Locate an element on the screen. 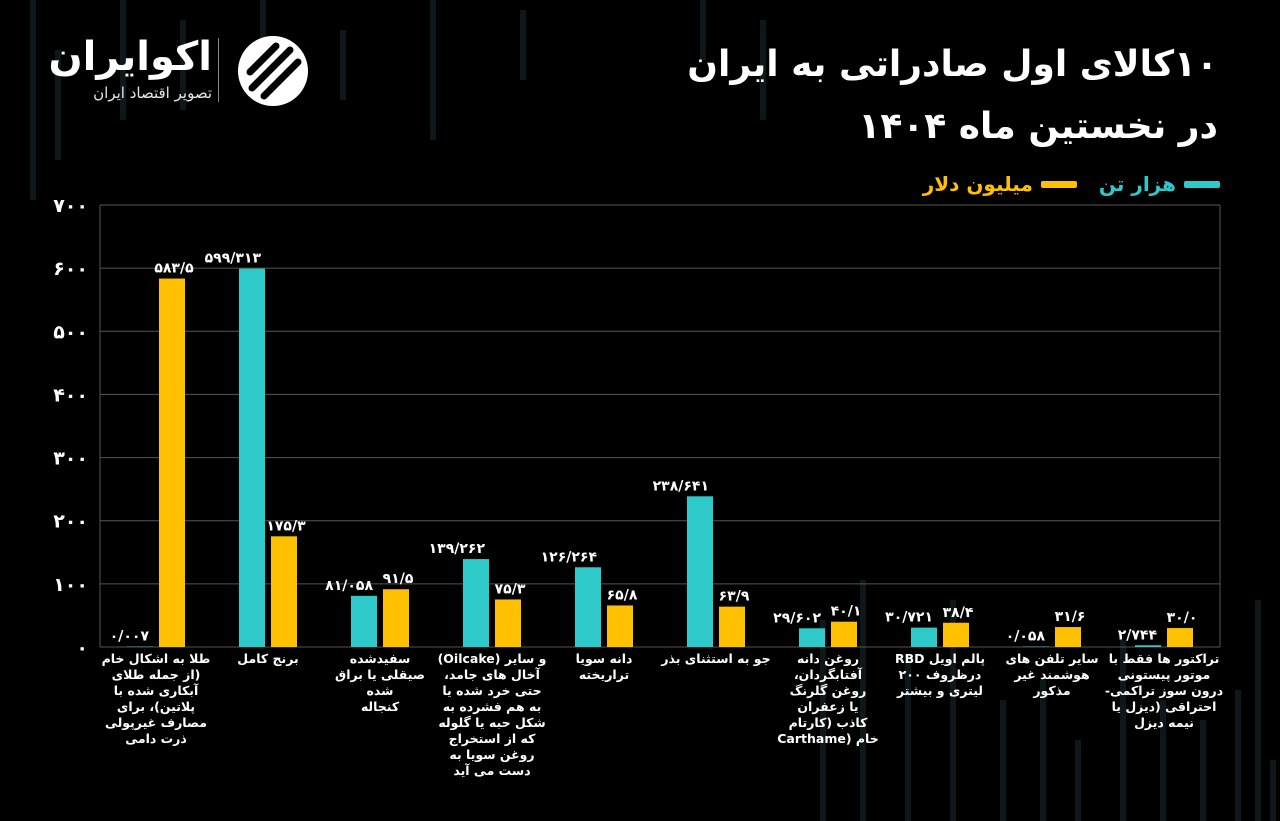 The height and width of the screenshot is (821, 1280). legend-swatch-tons is located at coordinates (1202, 184).